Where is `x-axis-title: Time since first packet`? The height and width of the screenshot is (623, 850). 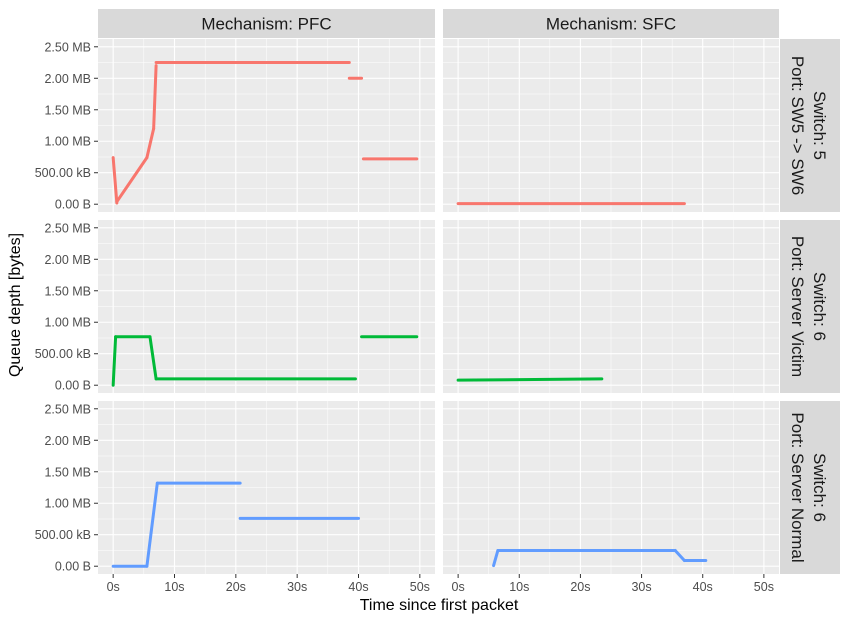 x-axis-title: Time since first packet is located at coordinates (439, 605).